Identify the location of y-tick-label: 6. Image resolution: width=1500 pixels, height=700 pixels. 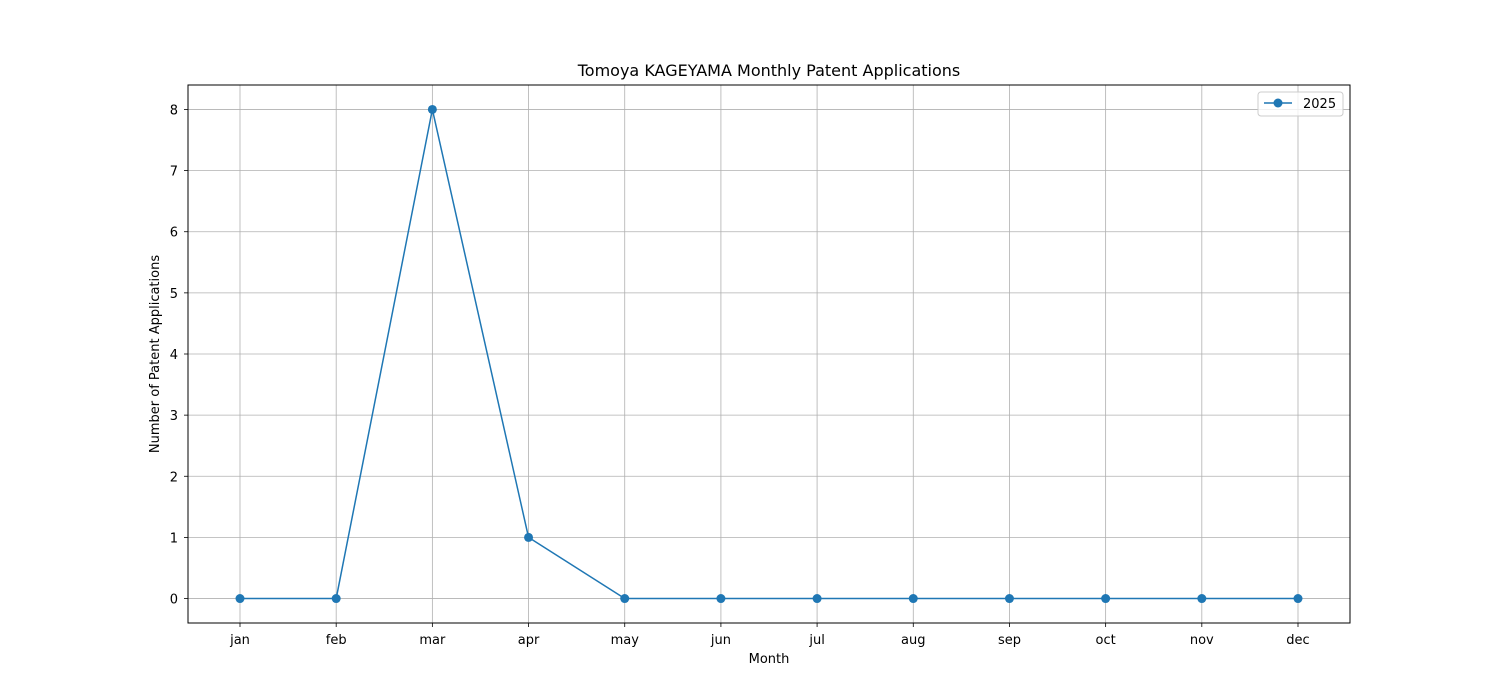
(174, 233).